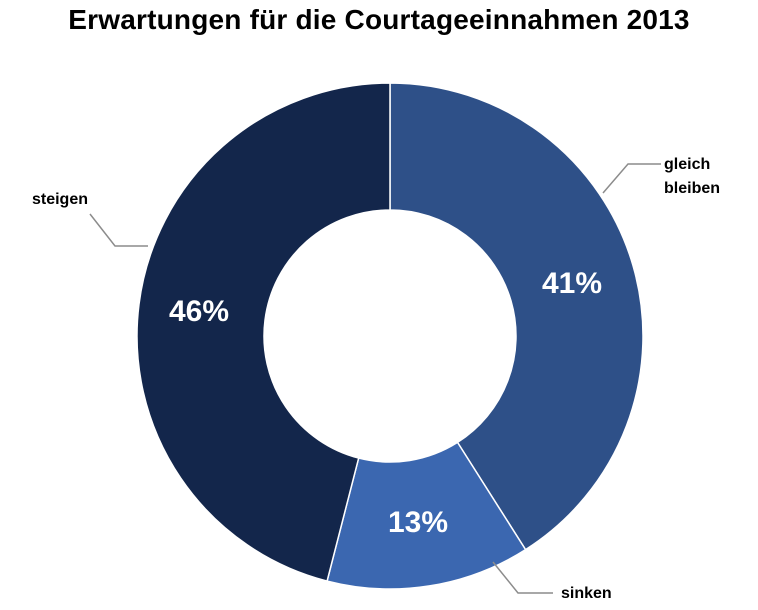 The image size is (758, 610). What do you see at coordinates (522, 577) in the screenshot?
I see `leader-line-sinken` at bounding box center [522, 577].